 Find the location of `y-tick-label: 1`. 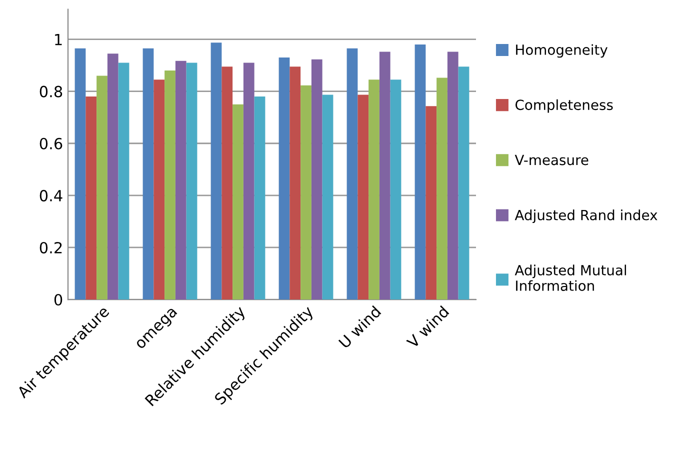

y-tick-label: 1 is located at coordinates (58, 40).